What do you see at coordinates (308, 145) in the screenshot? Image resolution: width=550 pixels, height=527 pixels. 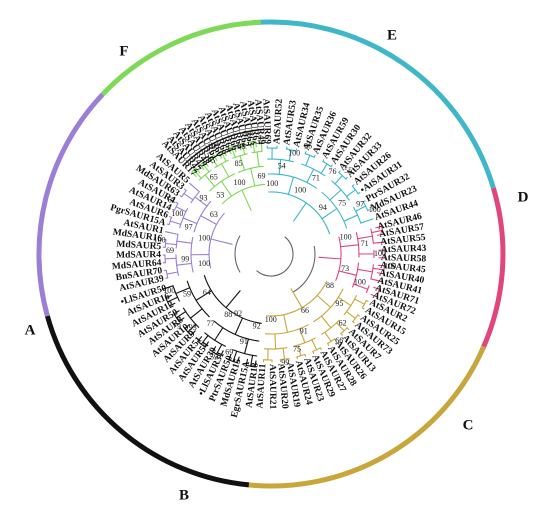 I see `bootstrap-value: 96` at bounding box center [308, 145].